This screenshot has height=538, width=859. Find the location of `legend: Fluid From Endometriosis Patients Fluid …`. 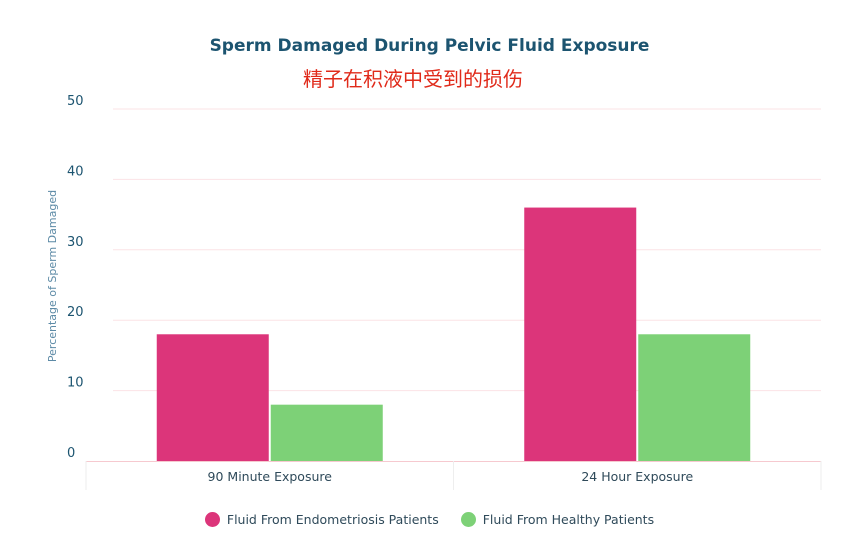

legend: Fluid From Endometriosis Patients Fluid … is located at coordinates (429, 519).